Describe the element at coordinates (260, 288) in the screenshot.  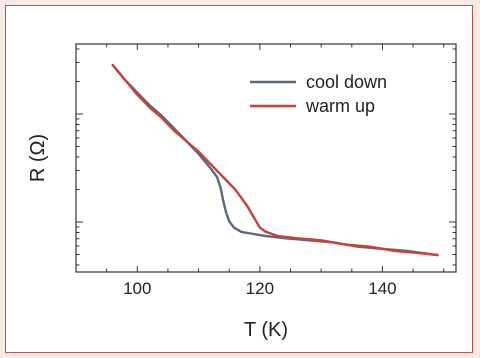
I see `x-tick-label: 120` at that location.